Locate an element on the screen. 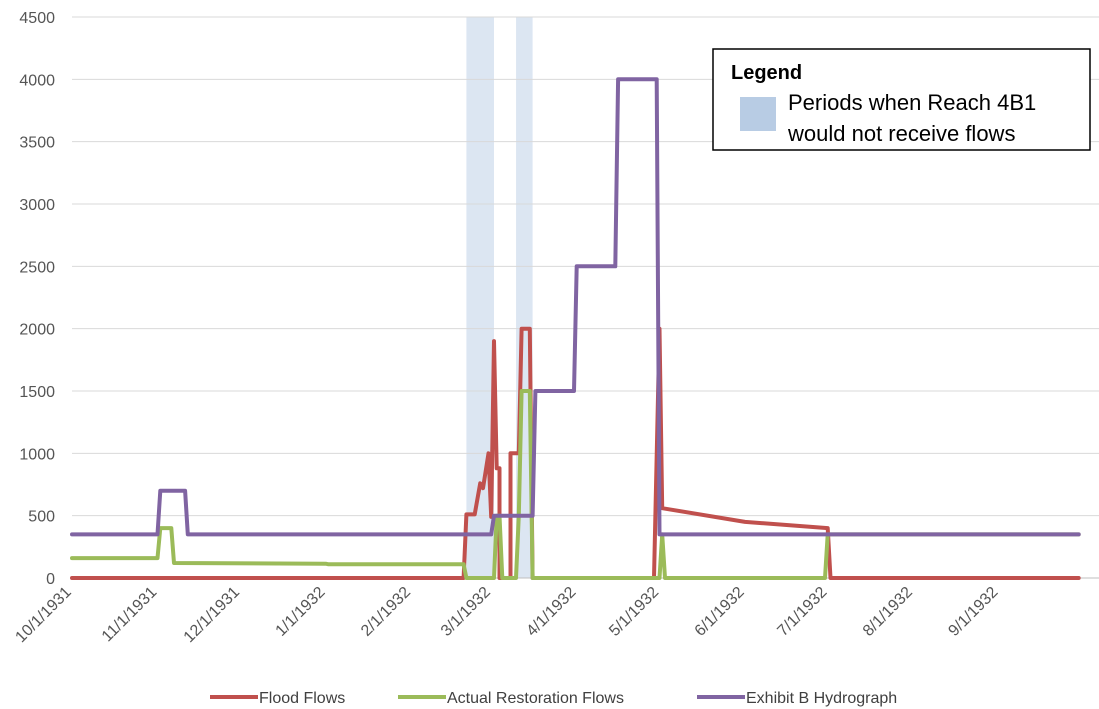  annotation-legend-swatch is located at coordinates (758, 114).